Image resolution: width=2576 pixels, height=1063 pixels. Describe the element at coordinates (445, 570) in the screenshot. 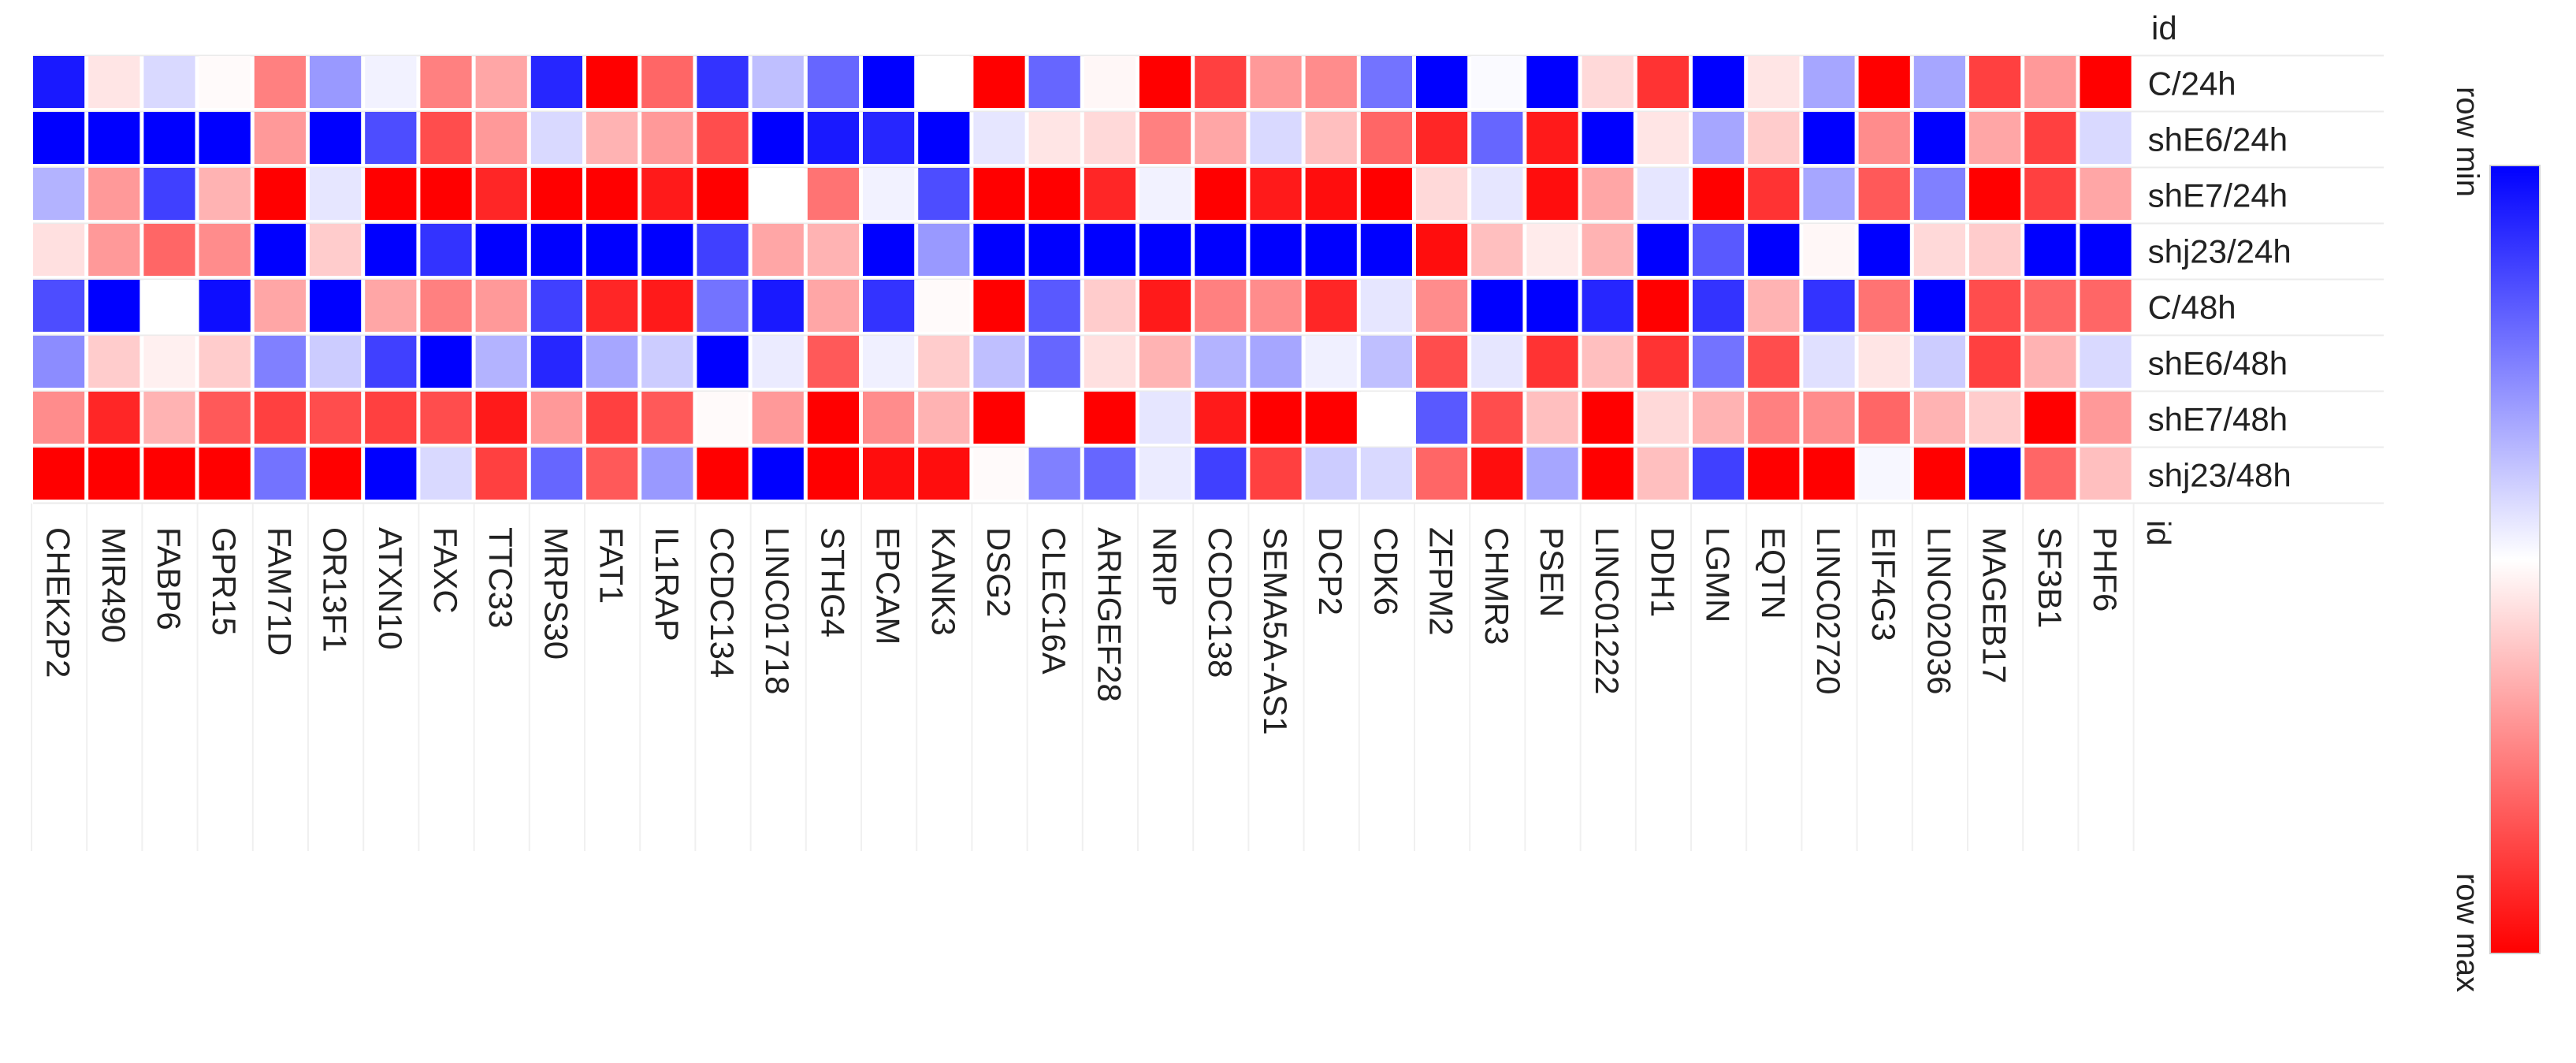

I see `column-label: FAXC` at that location.